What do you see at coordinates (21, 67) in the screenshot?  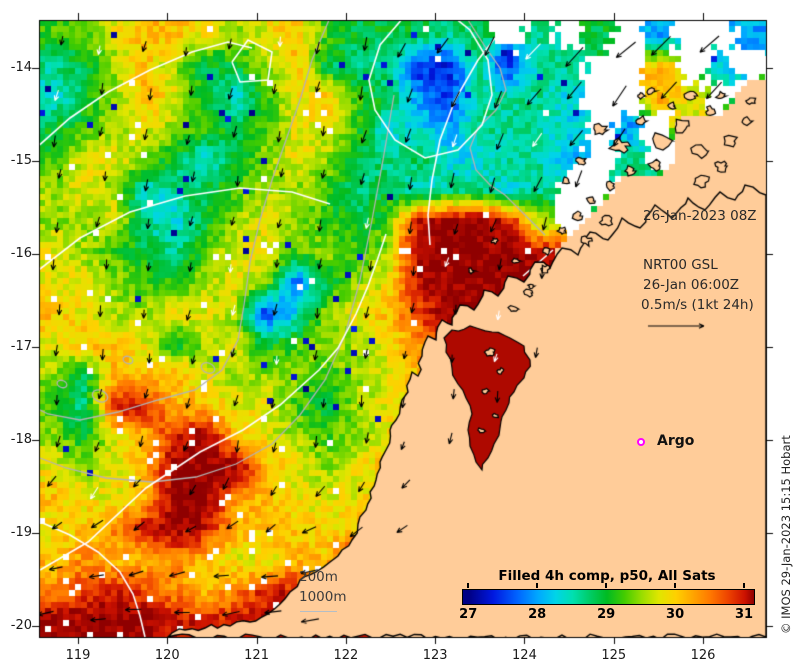 I see `y-tick-label: -14` at bounding box center [21, 67].